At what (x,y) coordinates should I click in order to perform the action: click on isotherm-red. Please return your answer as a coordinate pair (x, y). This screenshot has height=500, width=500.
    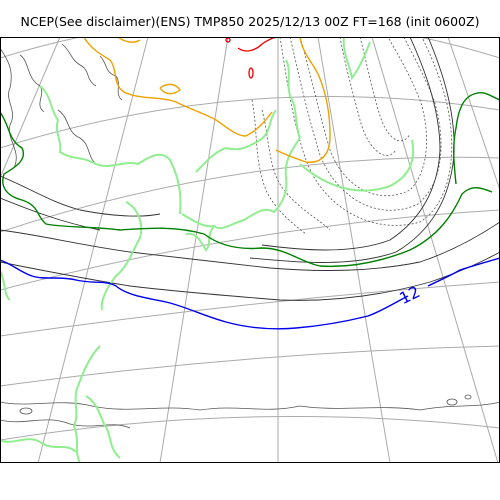
    Looking at the image, I should click on (251, 58).